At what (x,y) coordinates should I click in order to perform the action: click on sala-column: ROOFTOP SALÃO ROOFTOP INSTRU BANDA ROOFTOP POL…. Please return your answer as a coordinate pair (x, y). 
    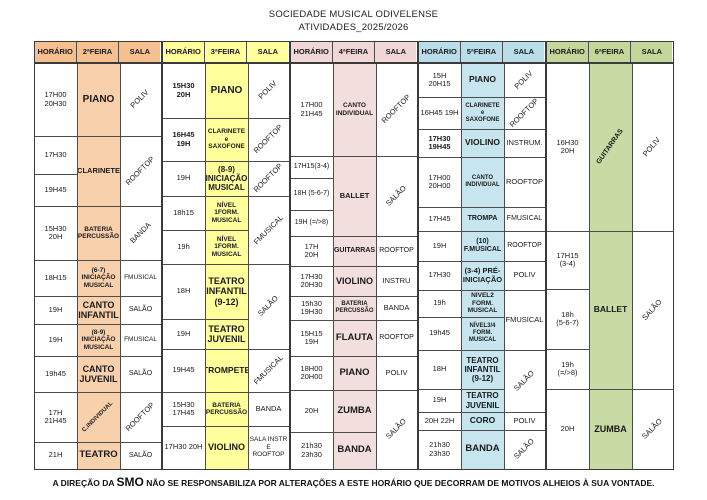
    Looking at the image, I should click on (396, 266).